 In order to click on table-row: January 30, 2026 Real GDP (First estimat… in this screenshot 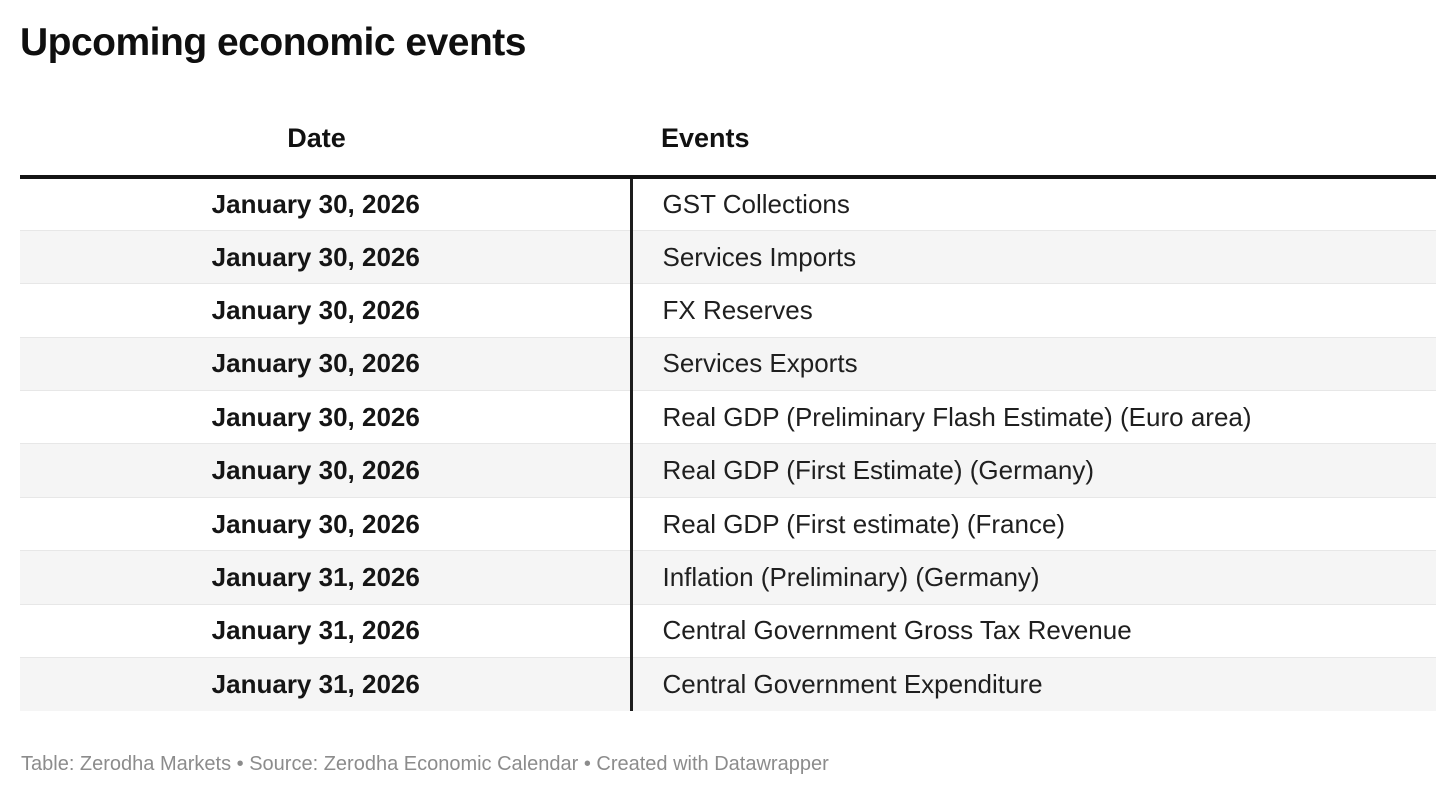, I will do `click(728, 524)`.